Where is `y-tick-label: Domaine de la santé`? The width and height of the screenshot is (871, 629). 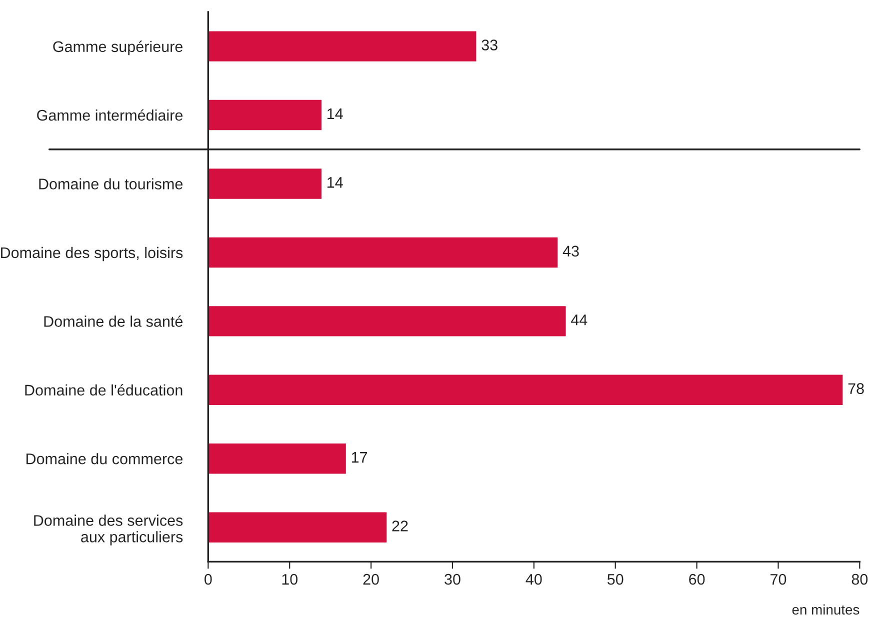
y-tick-label: Domaine de la santé is located at coordinates (113, 321).